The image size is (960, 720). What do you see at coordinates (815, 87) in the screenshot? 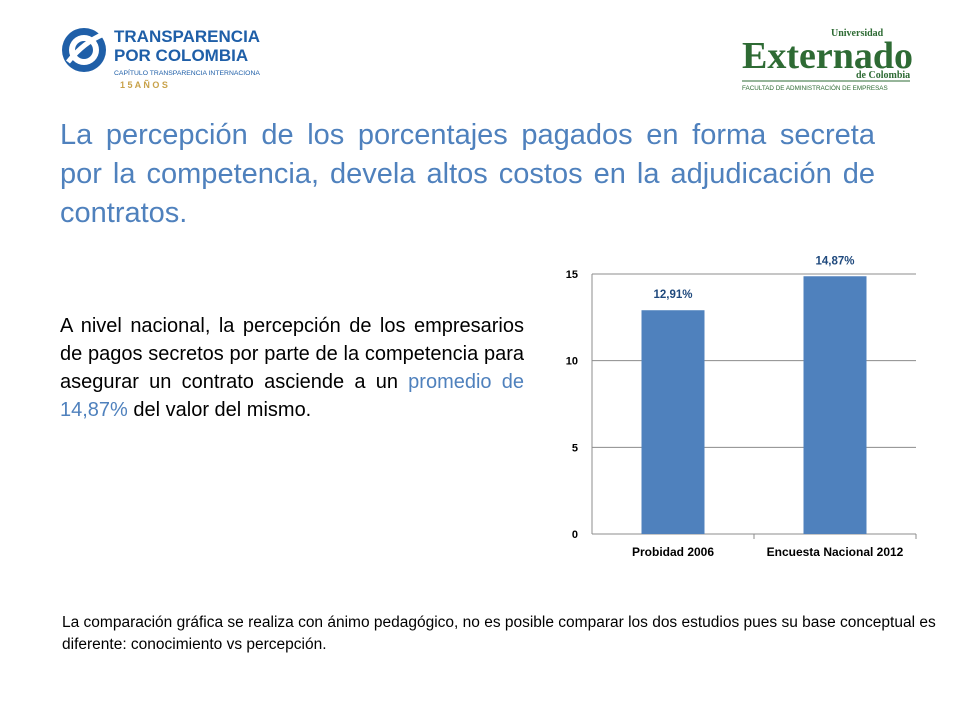
I see `externado-faculty: FACULTAD DE ADMINISTRACIÓN DE EMPRESAS` at bounding box center [815, 87].